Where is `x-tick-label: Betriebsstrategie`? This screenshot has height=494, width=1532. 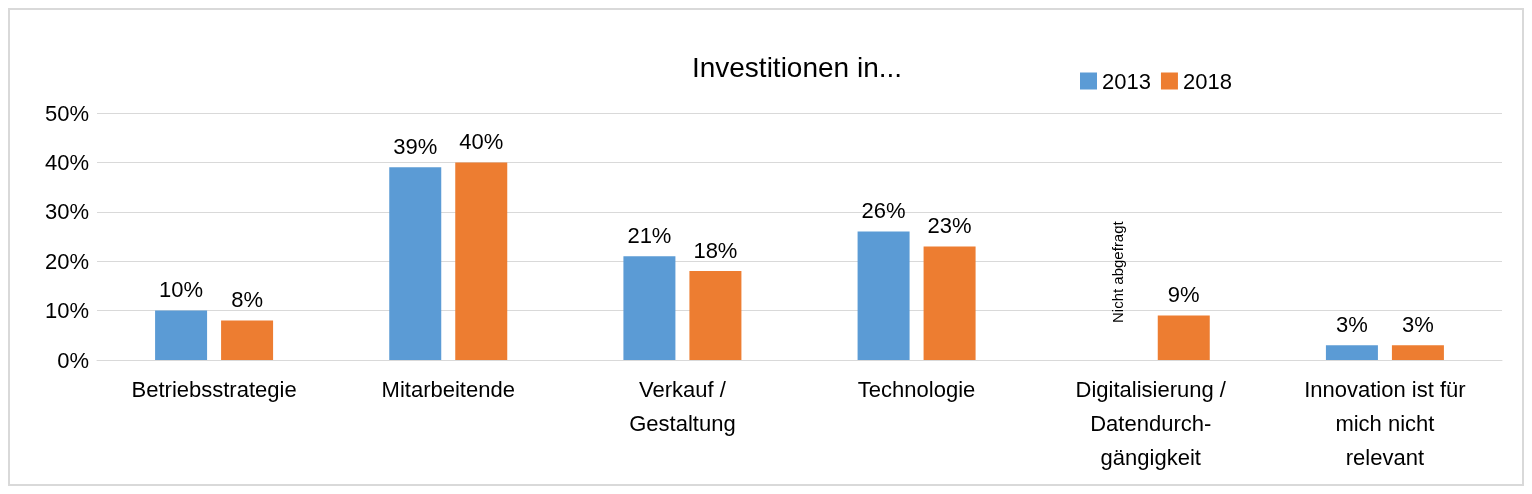
x-tick-label: Betriebsstrategie is located at coordinates (214, 389).